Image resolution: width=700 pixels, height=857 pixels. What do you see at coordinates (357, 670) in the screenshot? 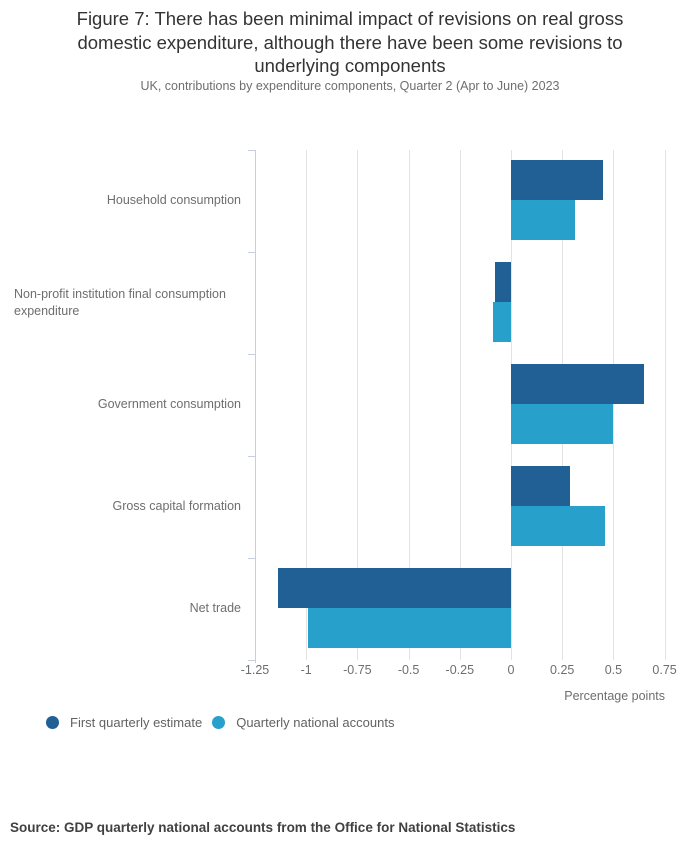
I see `x-tick-label: -0.75` at bounding box center [357, 670].